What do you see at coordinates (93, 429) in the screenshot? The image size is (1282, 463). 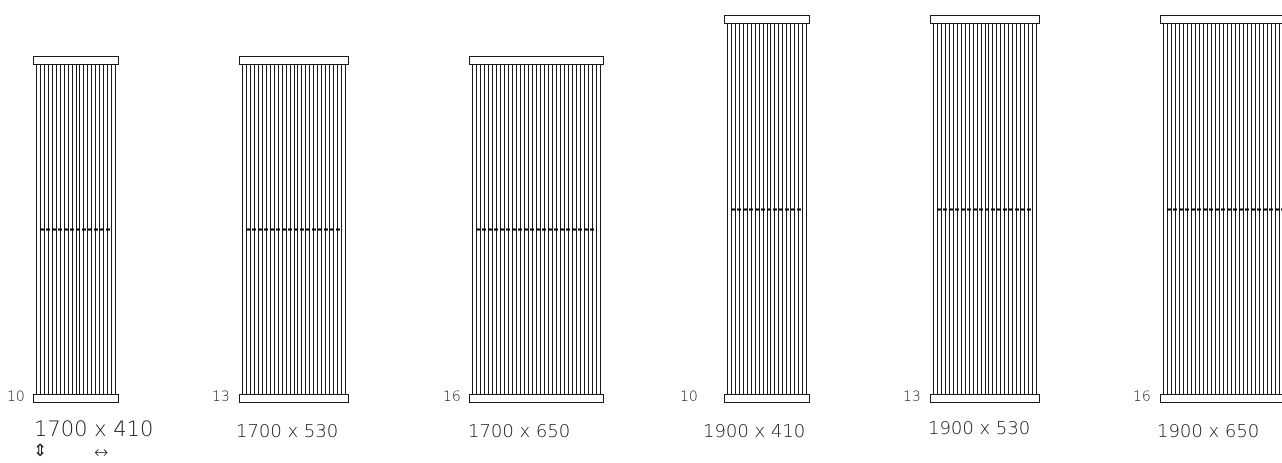 I see `radiator-1-size-label: 1700 x 410` at bounding box center [93, 429].